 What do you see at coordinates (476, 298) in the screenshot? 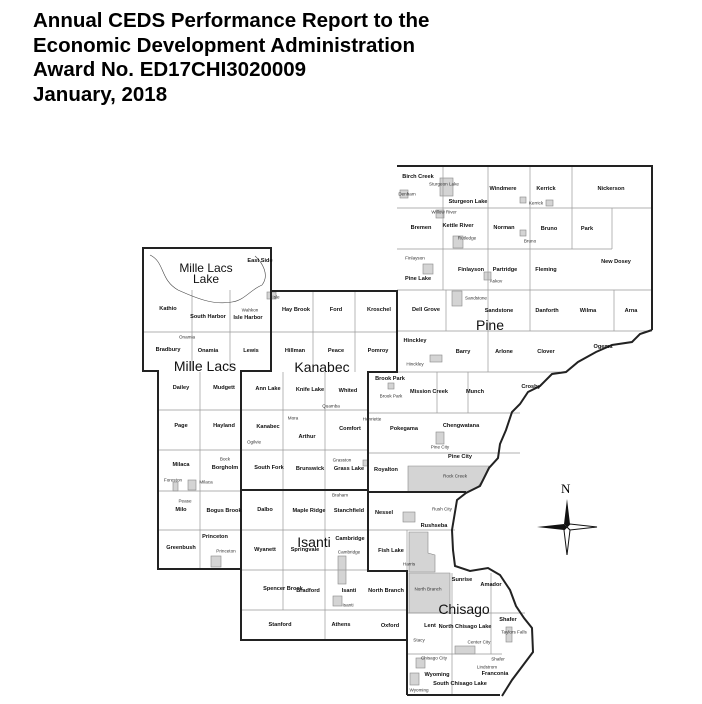
I see `city-label: Sandstone` at bounding box center [476, 298].